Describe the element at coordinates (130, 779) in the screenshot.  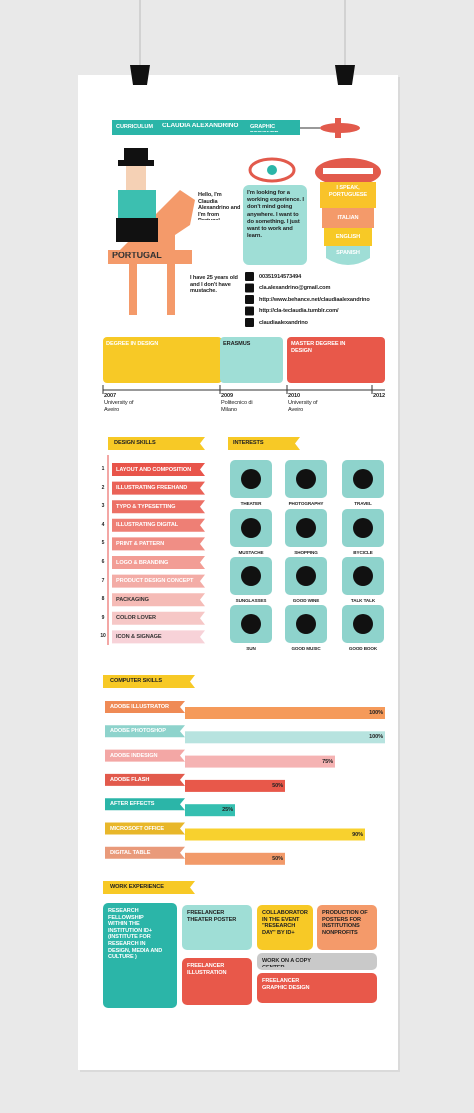
I see `computer-skill: ADOBE FLASH` at that location.